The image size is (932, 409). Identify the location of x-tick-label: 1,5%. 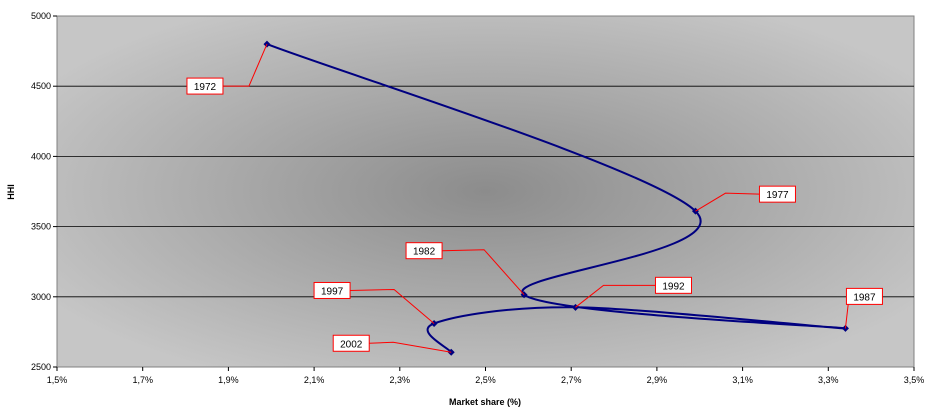
(57, 380).